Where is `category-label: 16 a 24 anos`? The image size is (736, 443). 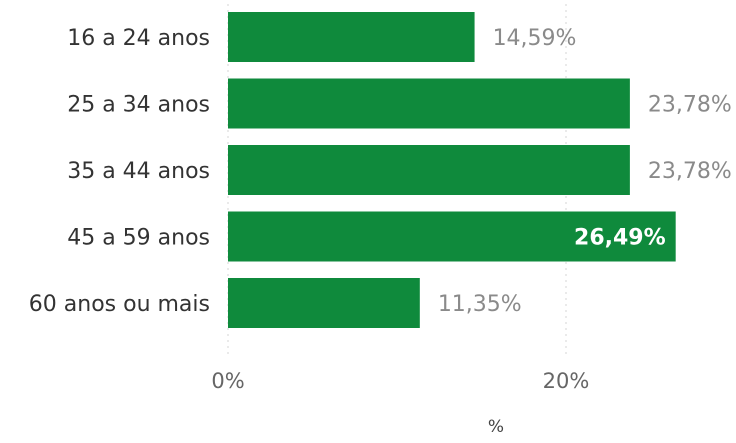 category-label: 16 a 24 anos is located at coordinates (138, 38).